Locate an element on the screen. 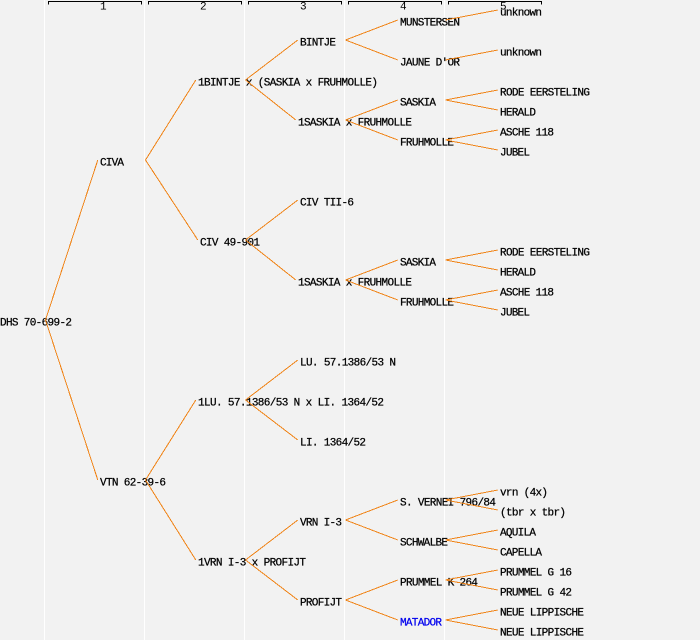  svg-text: DHS 70-699-2 is located at coordinates (36, 323).